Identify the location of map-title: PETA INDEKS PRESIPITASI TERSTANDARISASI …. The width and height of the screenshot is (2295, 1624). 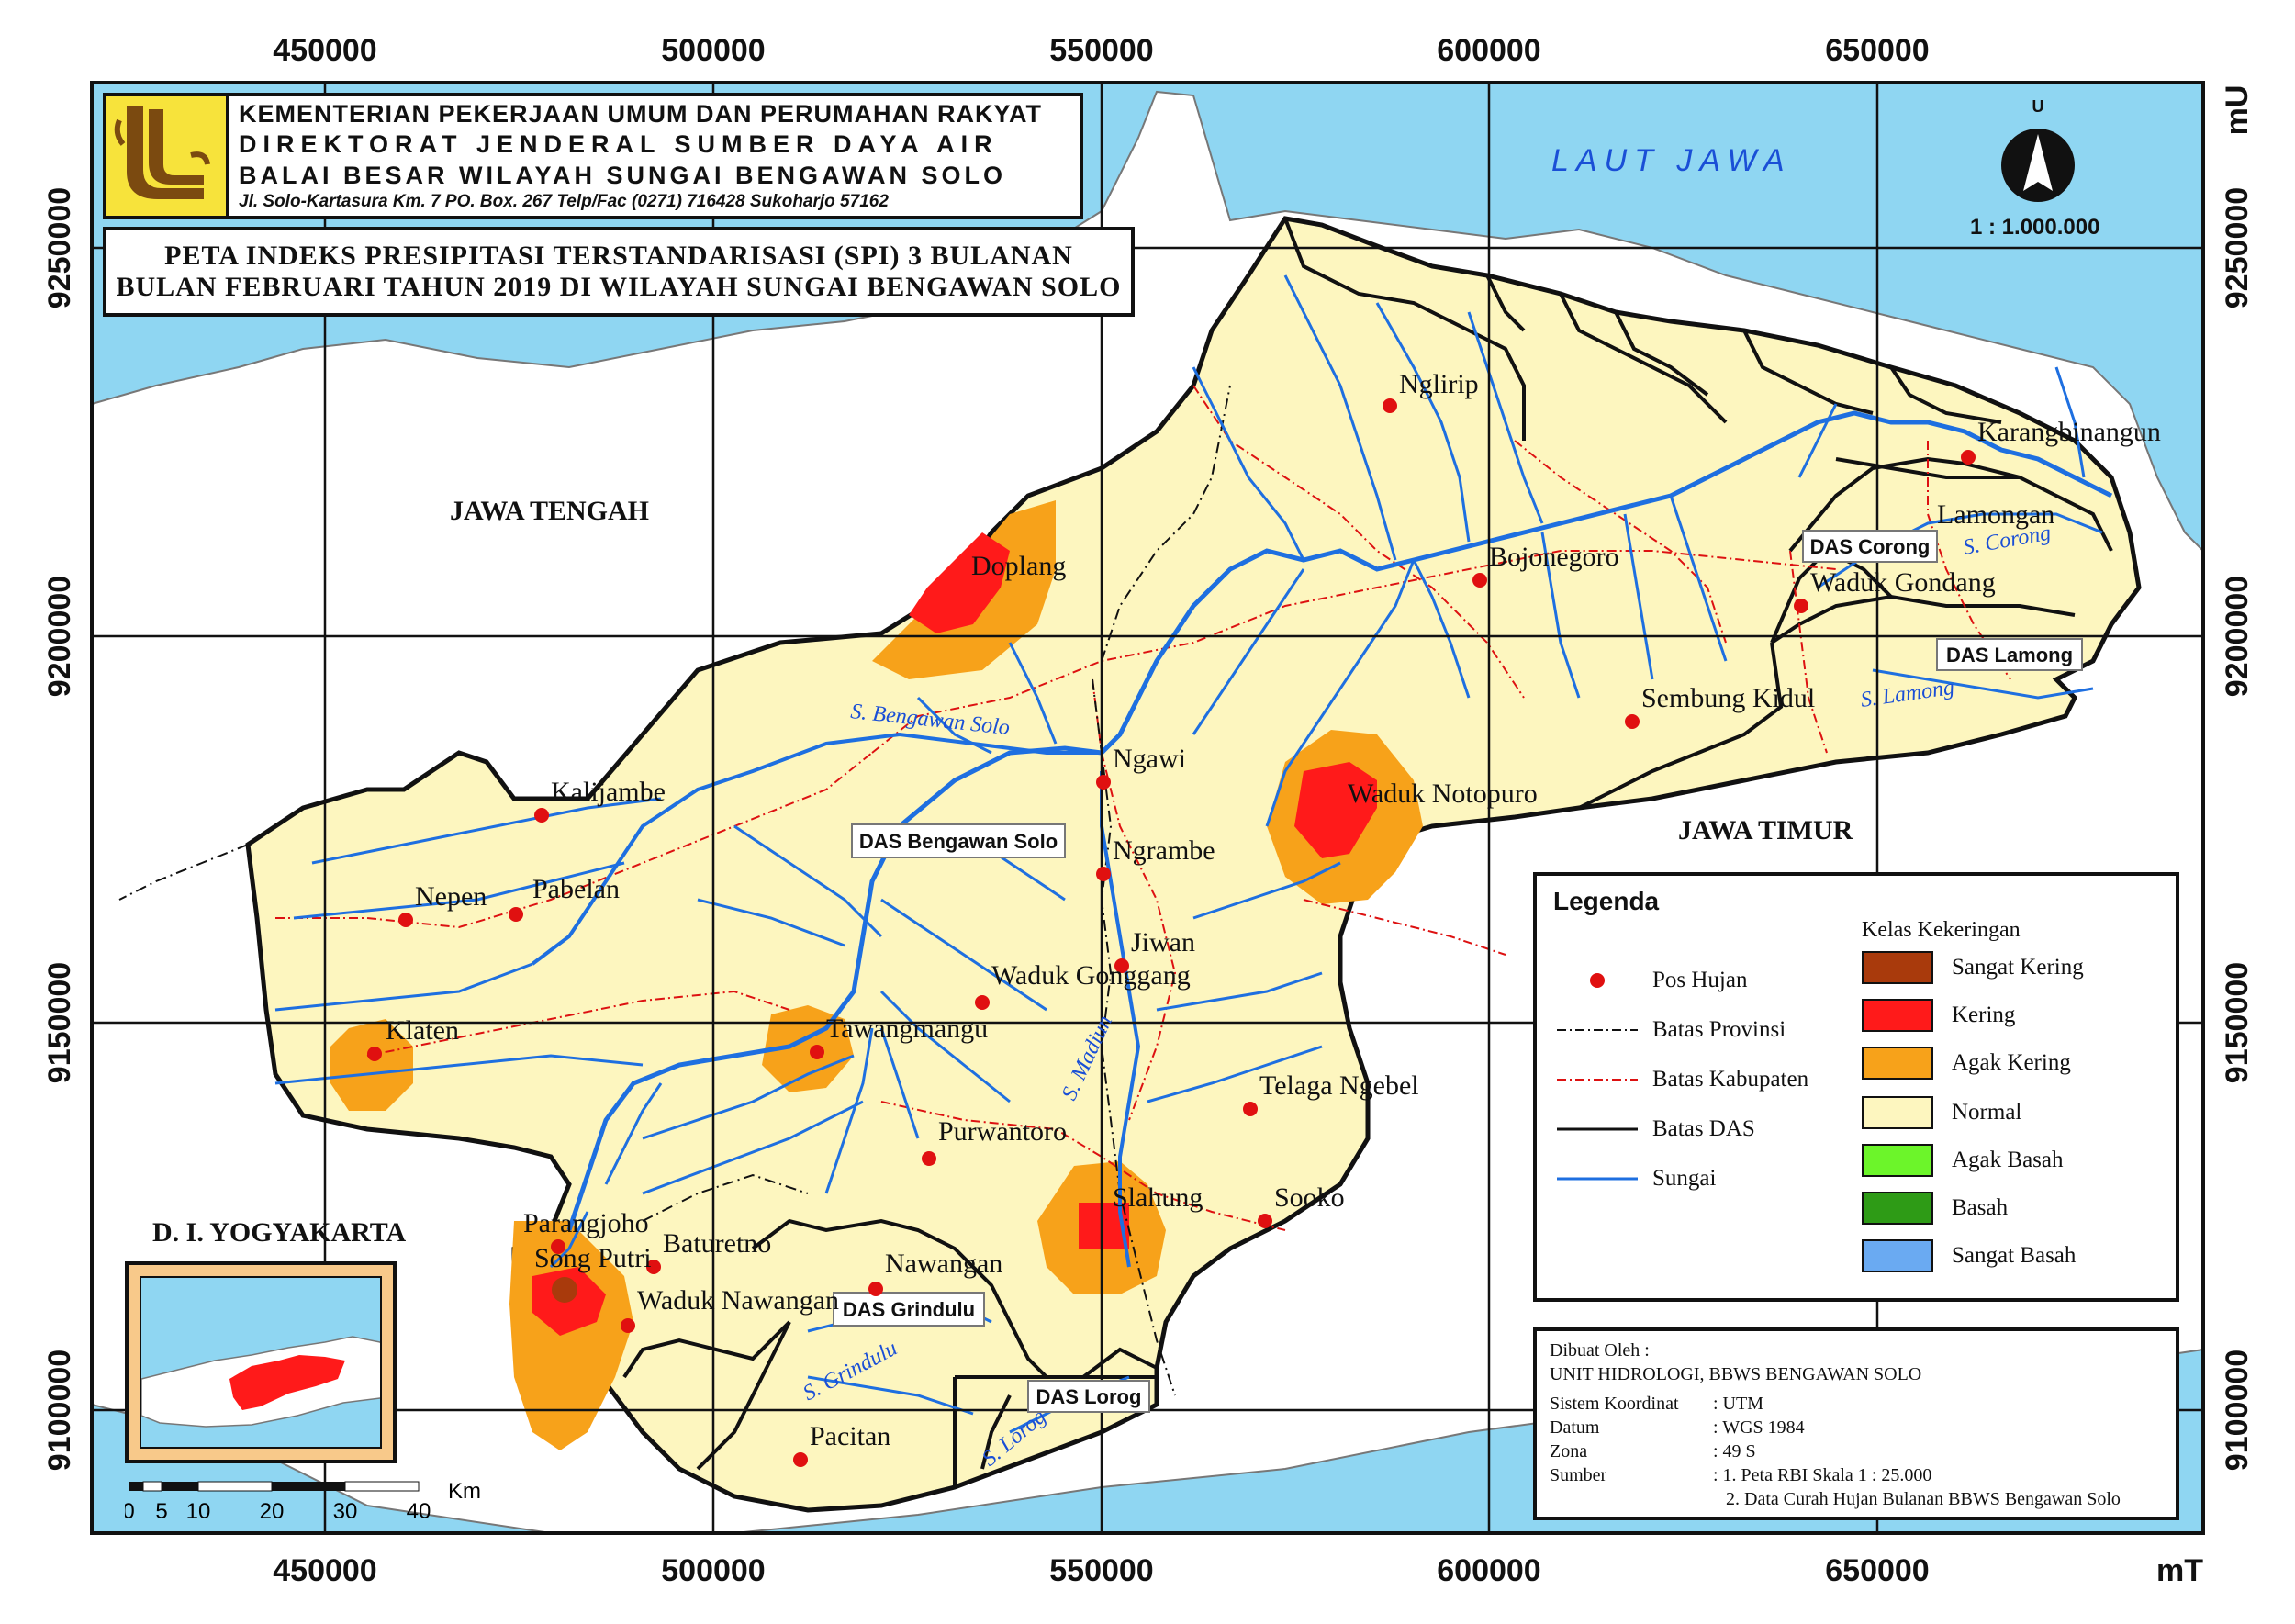
(619, 272).